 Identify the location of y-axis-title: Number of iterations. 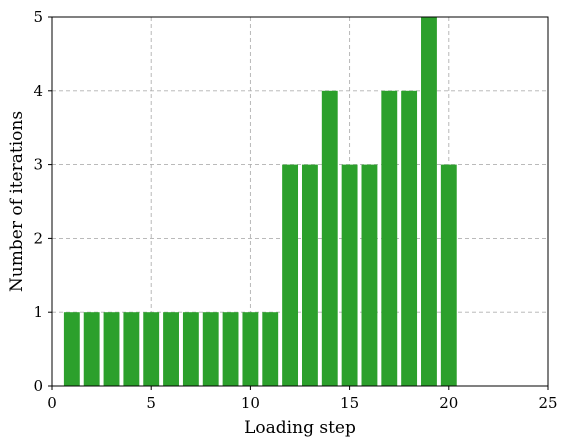
(17, 201).